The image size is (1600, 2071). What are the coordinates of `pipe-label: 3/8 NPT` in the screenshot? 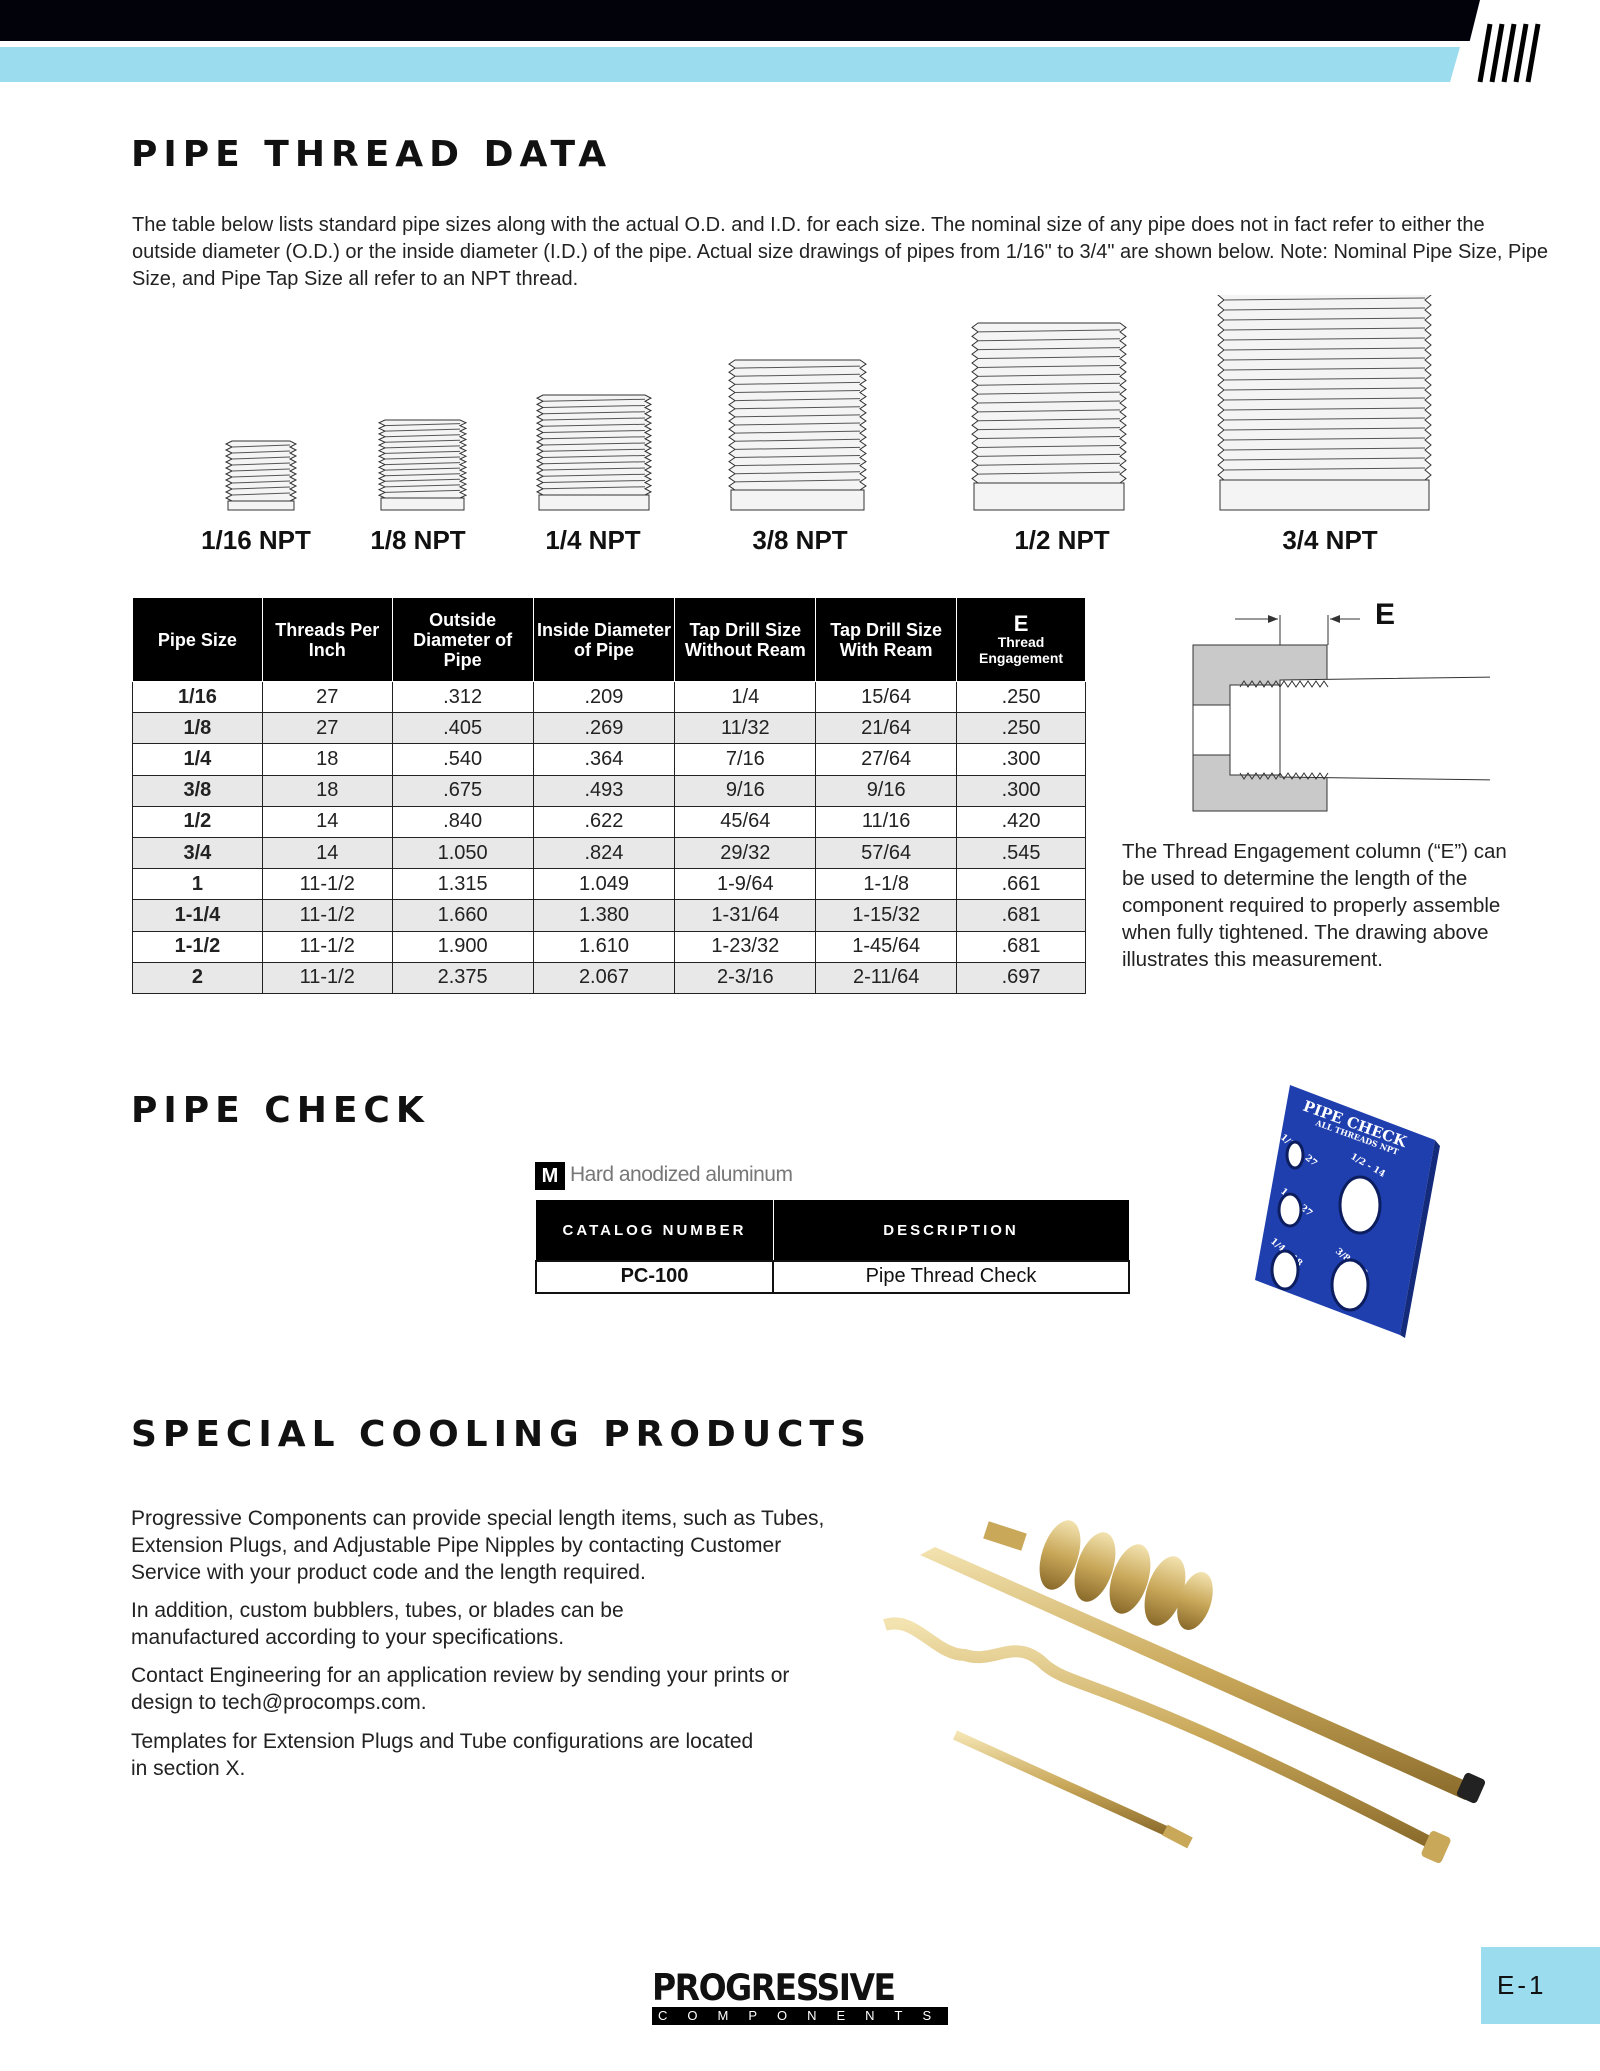 It's located at (800, 540).